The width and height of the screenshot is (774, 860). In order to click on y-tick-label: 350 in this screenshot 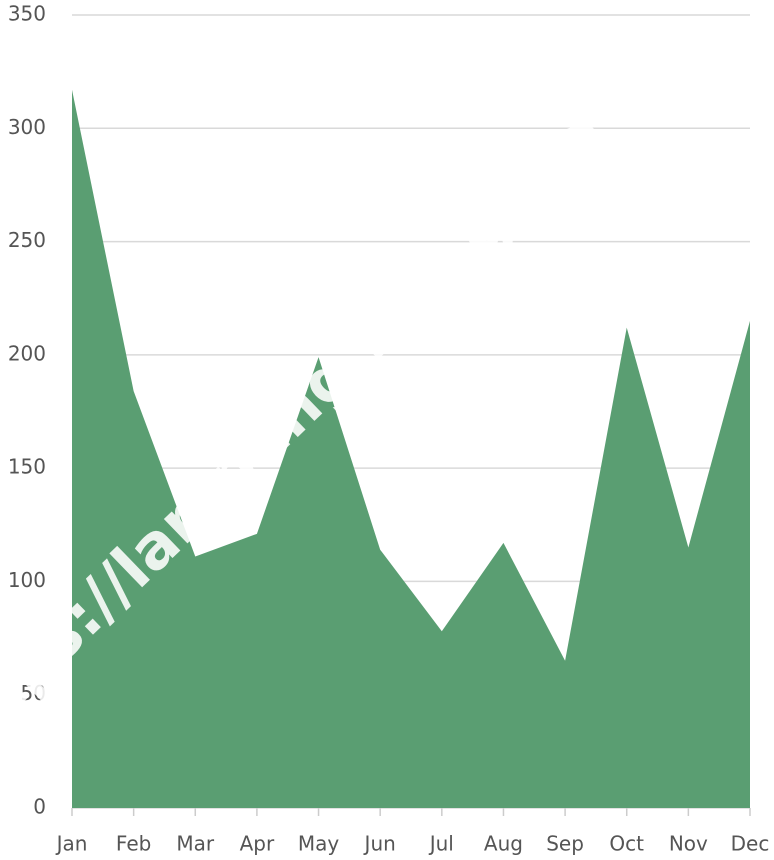, I will do `click(27, 14)`.